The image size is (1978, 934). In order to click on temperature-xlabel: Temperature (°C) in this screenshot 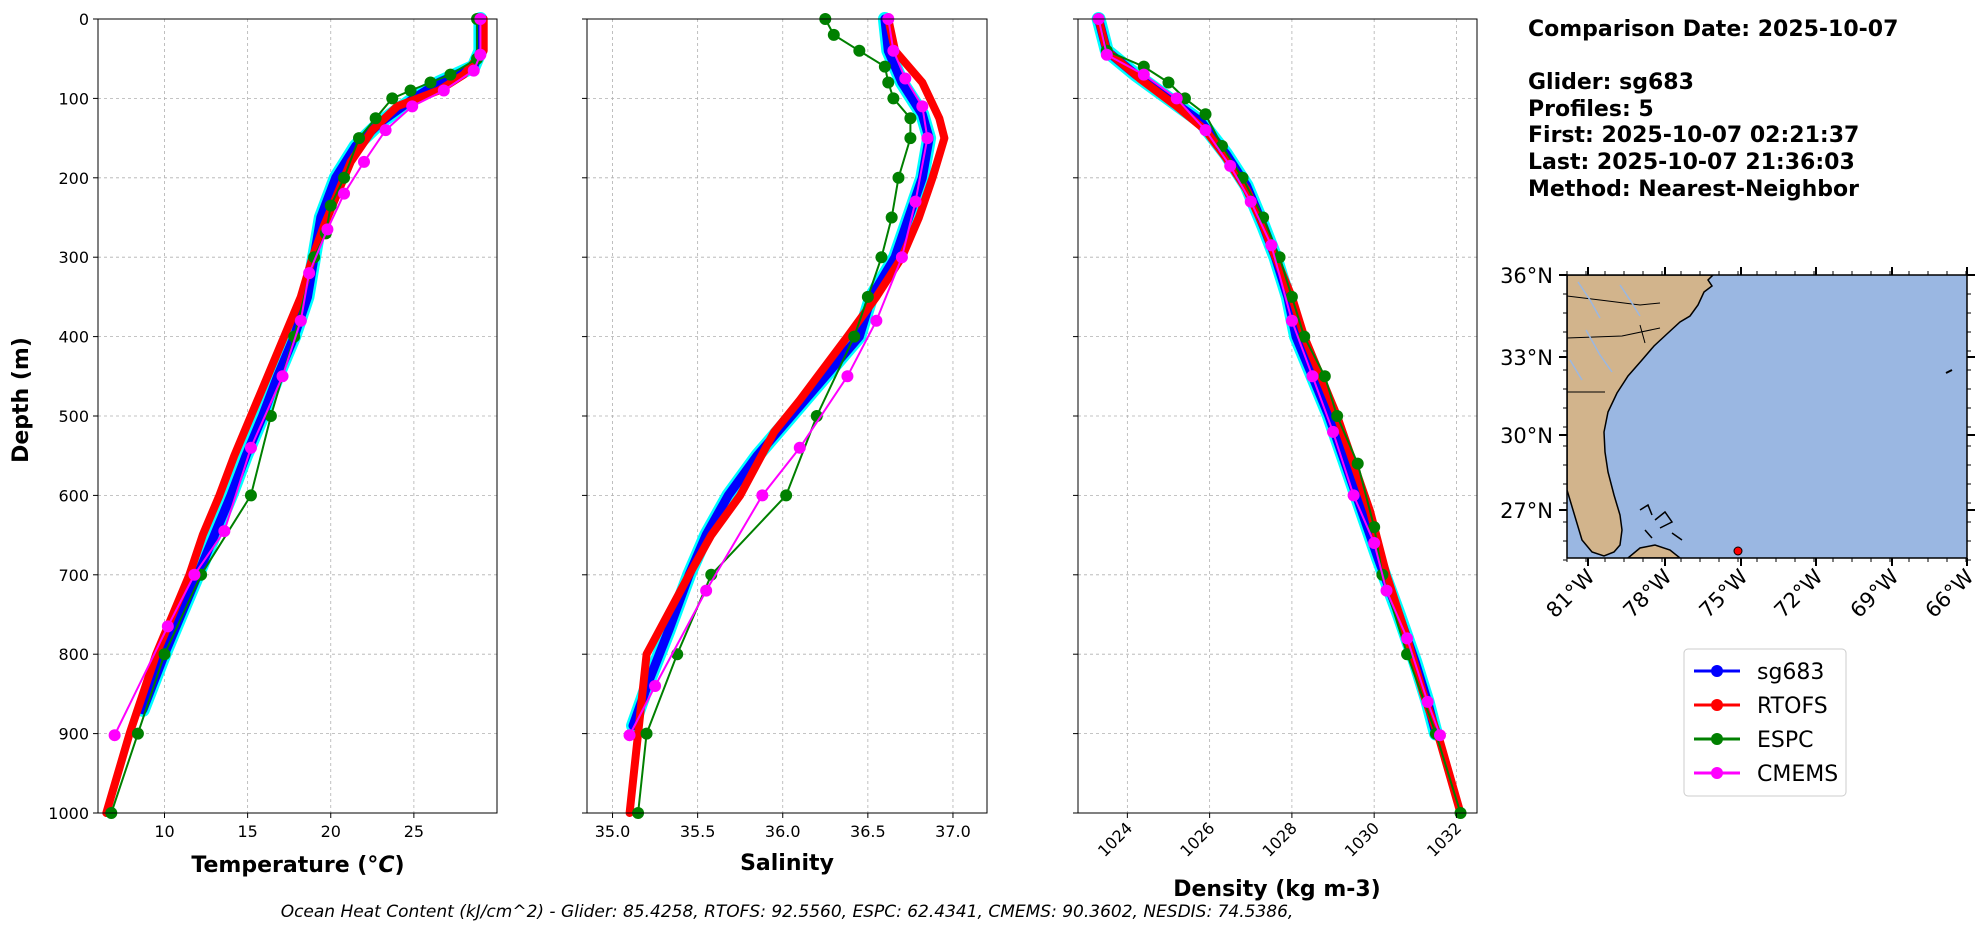, I will do `click(297, 865)`.